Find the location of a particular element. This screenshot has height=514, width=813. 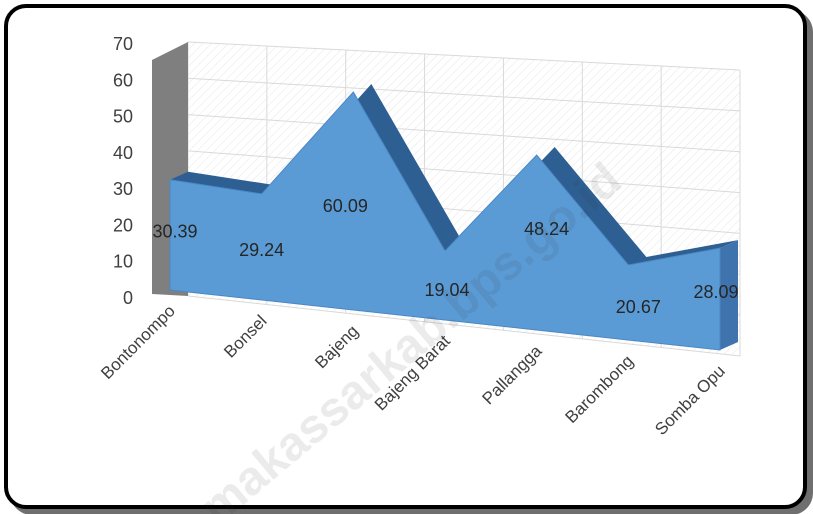

x-tick-label: Bontonompo is located at coordinates (138, 342).